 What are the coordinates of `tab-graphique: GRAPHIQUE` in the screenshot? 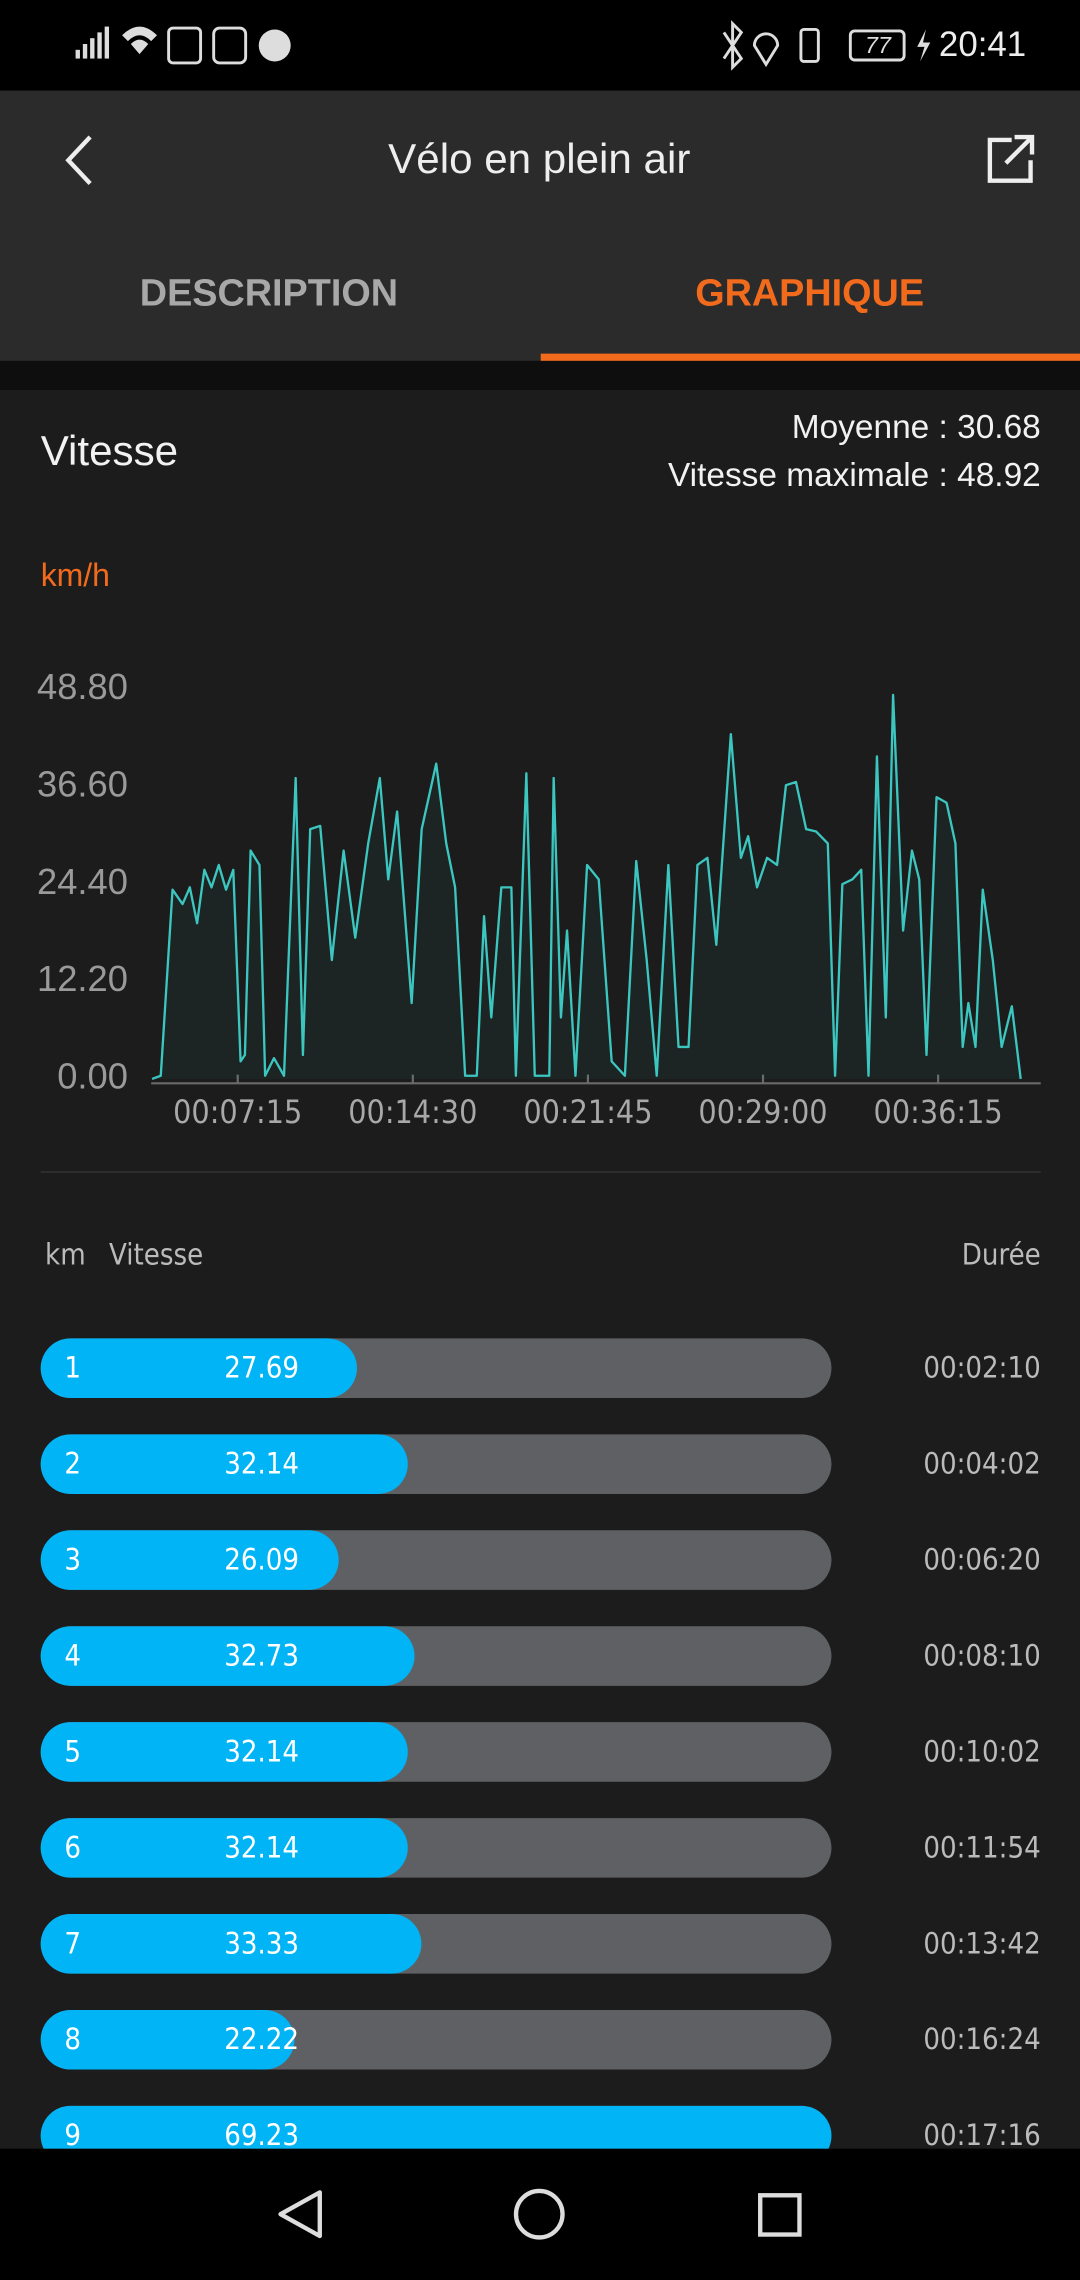 It's located at (809, 293).